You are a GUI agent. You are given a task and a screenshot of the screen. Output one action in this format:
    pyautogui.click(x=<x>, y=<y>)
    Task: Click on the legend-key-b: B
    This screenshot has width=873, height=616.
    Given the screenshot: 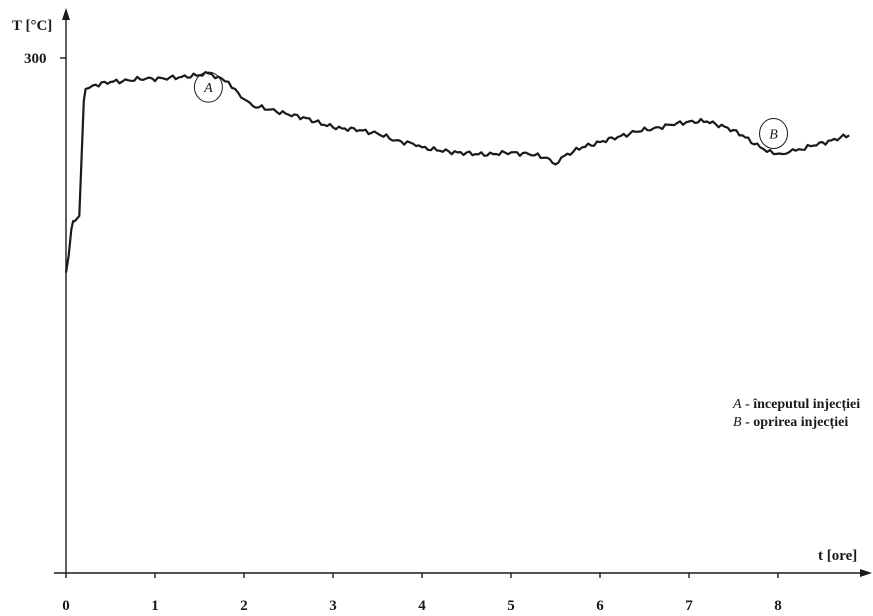 What is the action you would take?
    pyautogui.click(x=737, y=422)
    